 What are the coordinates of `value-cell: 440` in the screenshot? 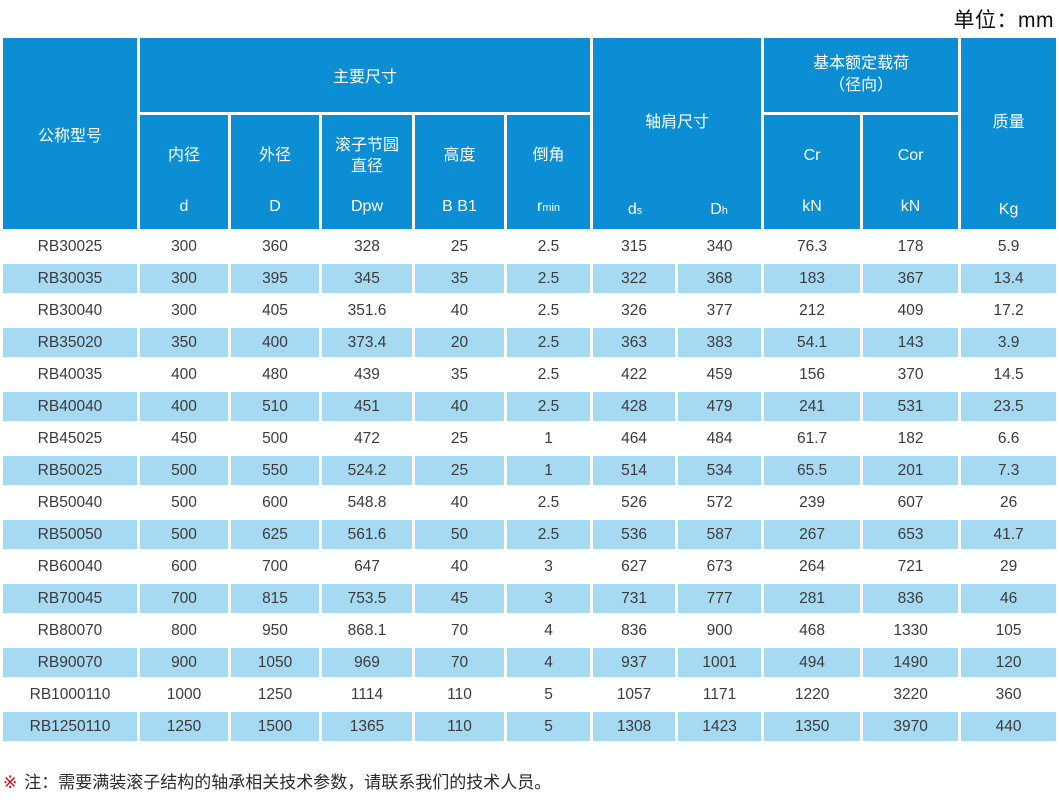 It's located at (1009, 726).